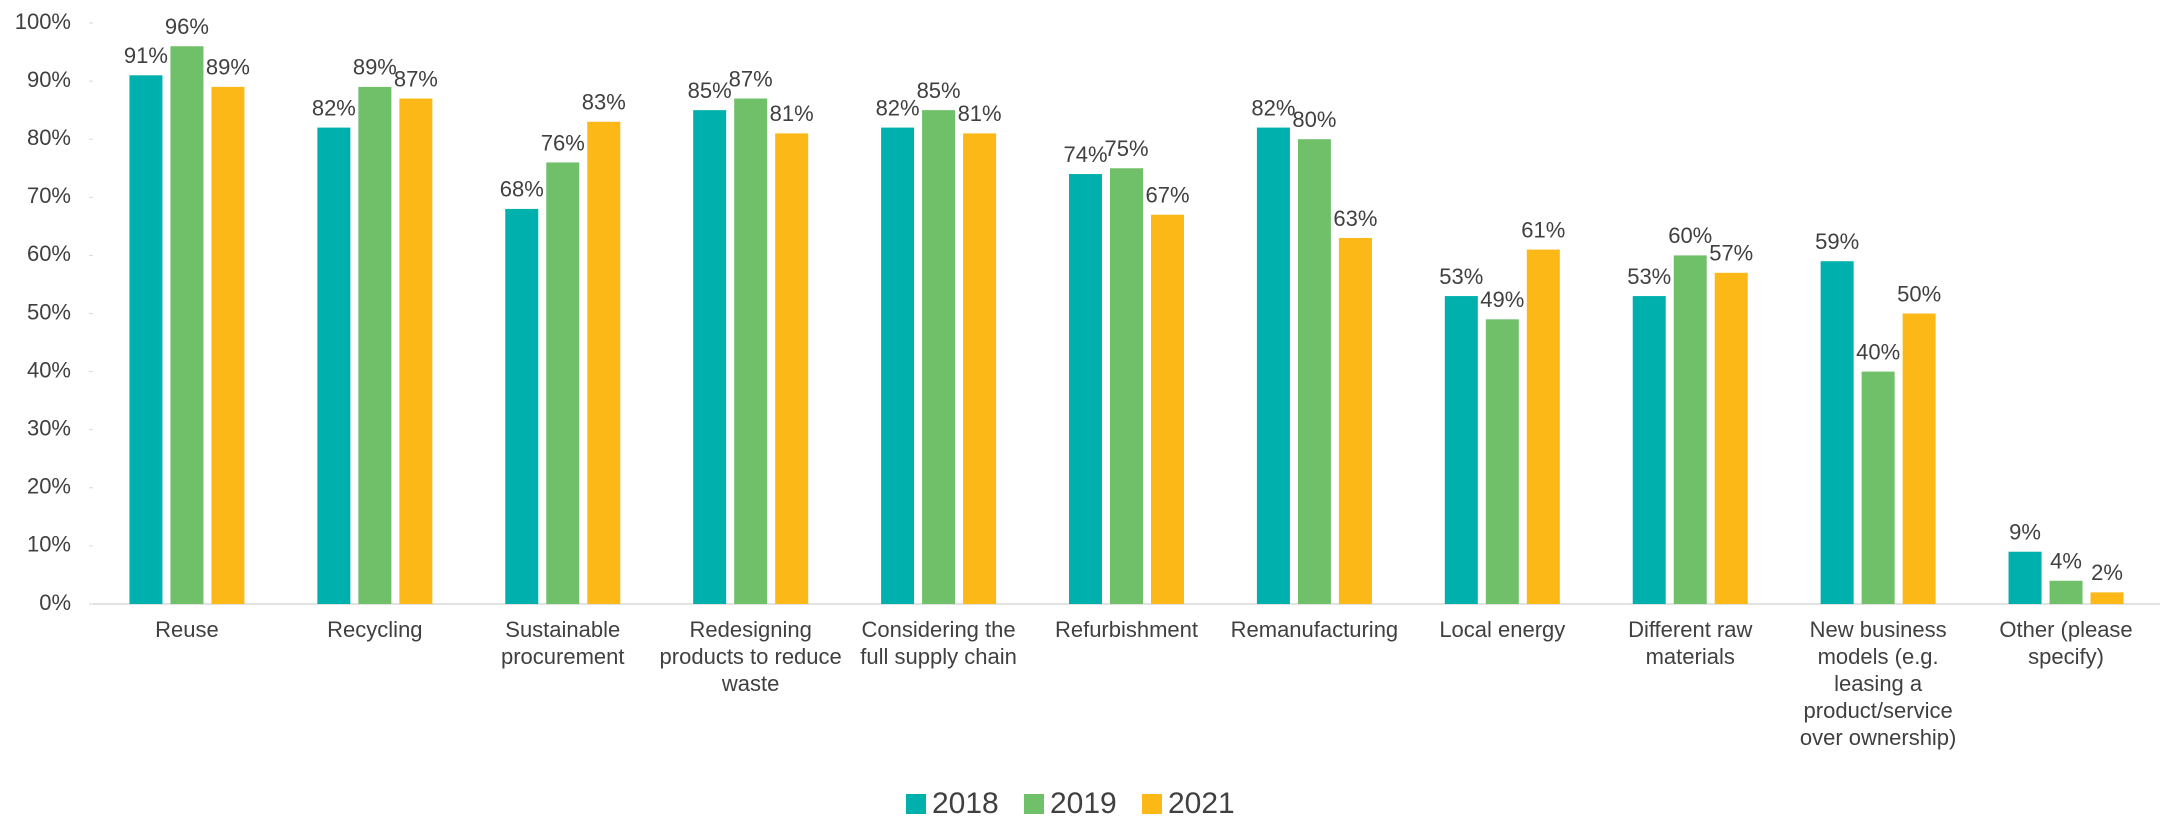 This screenshot has width=2166, height=820. Describe the element at coordinates (563, 643) in the screenshot. I see `x-tick-label: Sustainable procurement` at that location.